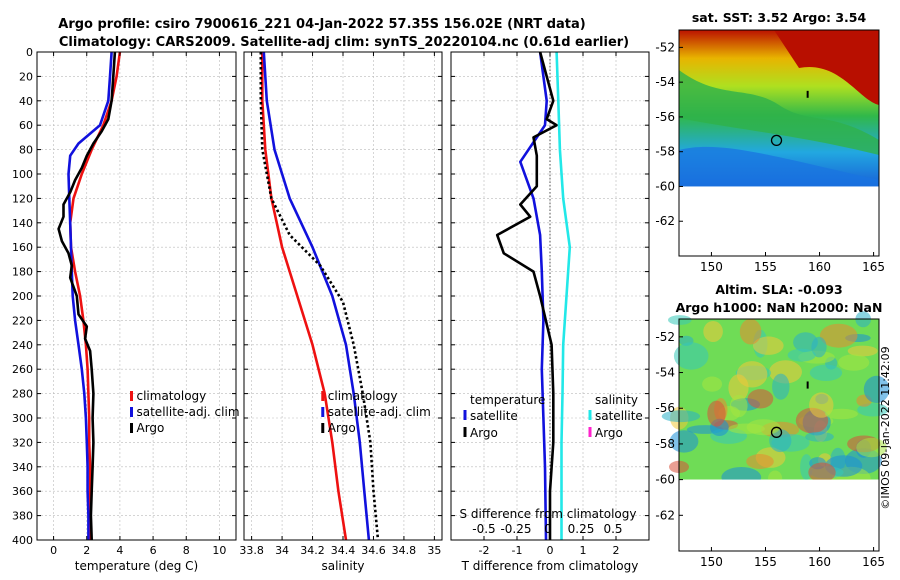 Image resolution: width=900 pixels, height=580 pixels. Describe the element at coordinates (119, 550) in the screenshot. I see `x-tick-label: 4` at that location.